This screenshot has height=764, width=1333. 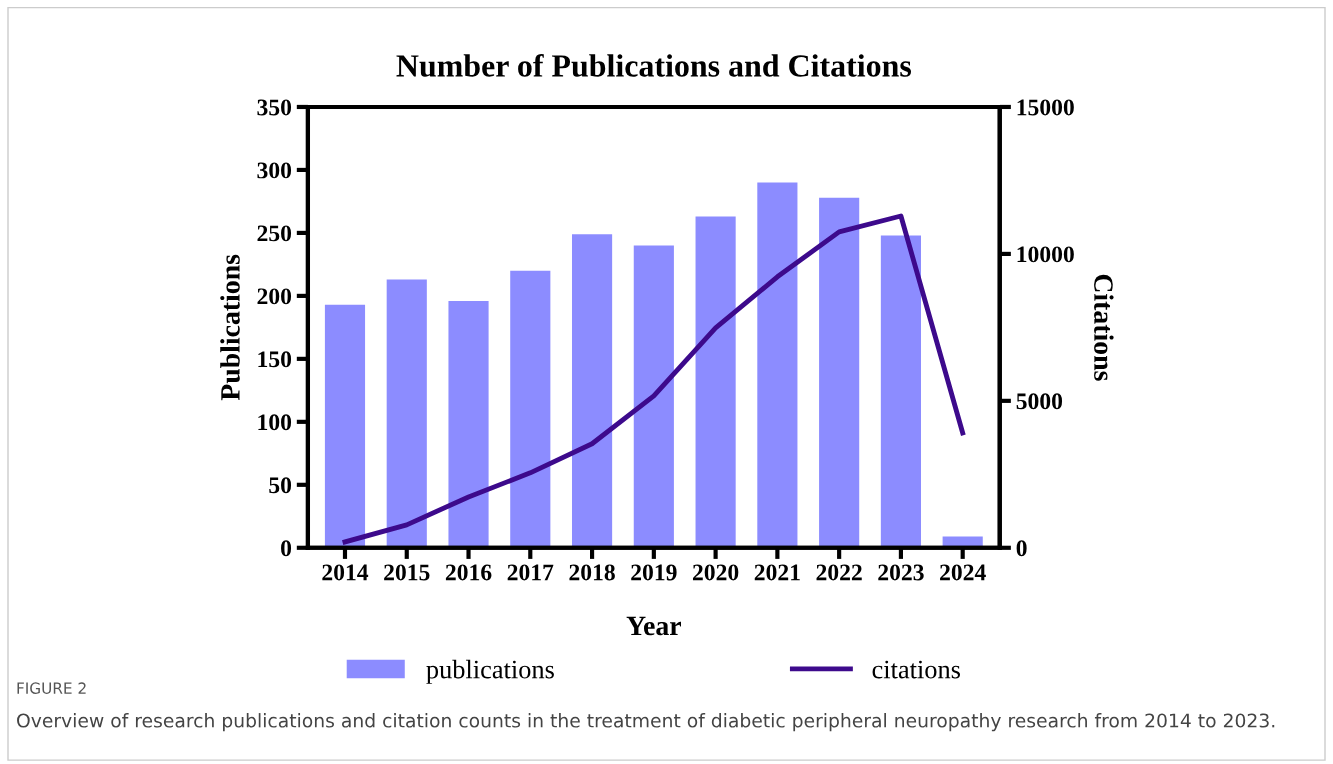 What do you see at coordinates (490, 671) in the screenshot?
I see `legend-label: publications` at bounding box center [490, 671].